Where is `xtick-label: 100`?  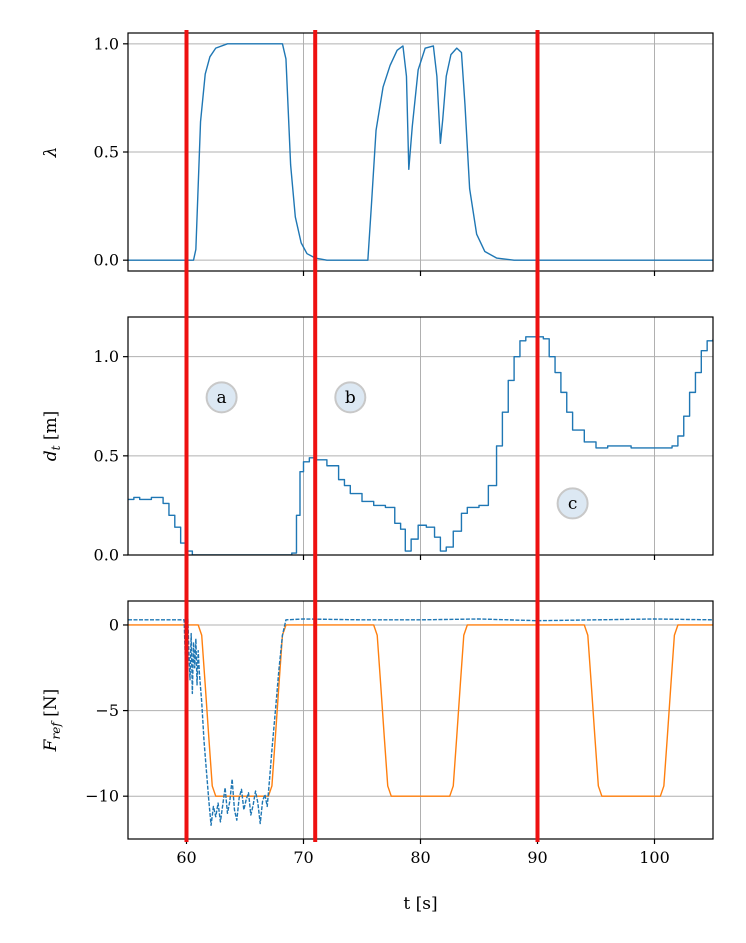 xtick-label: 100 is located at coordinates (654, 857).